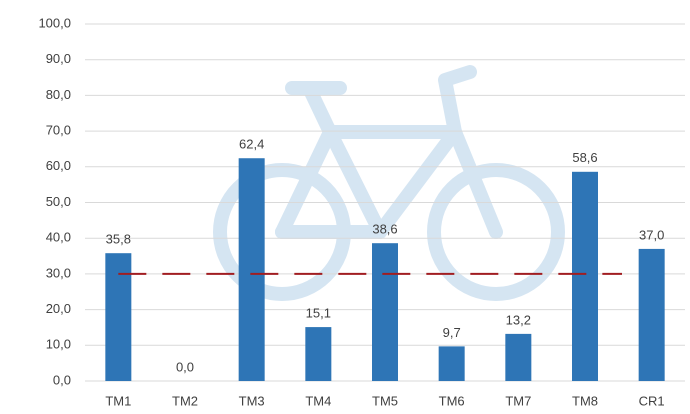 The width and height of the screenshot is (690, 414). What do you see at coordinates (385, 400) in the screenshot?
I see `x-tick-label: TM5` at bounding box center [385, 400].